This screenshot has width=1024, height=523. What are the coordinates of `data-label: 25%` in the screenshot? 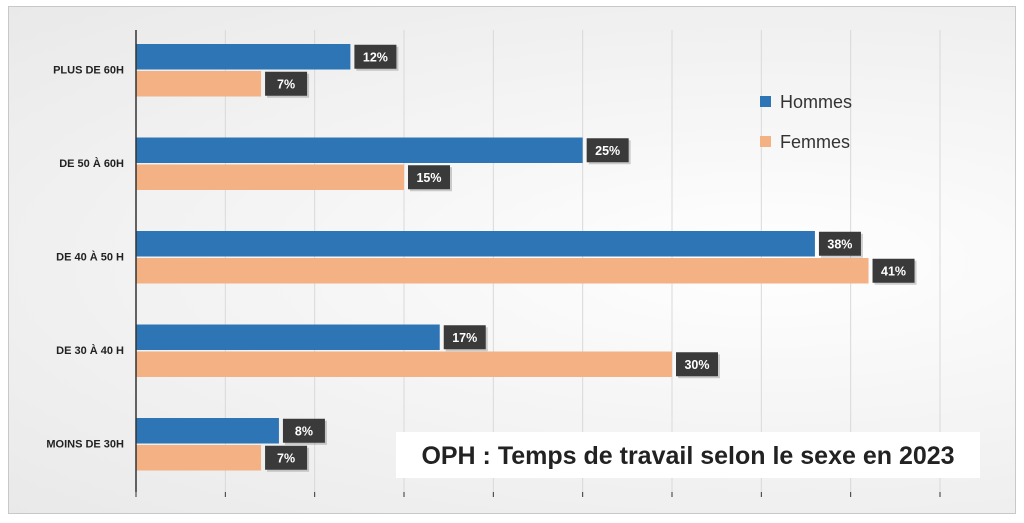 It's located at (607, 151).